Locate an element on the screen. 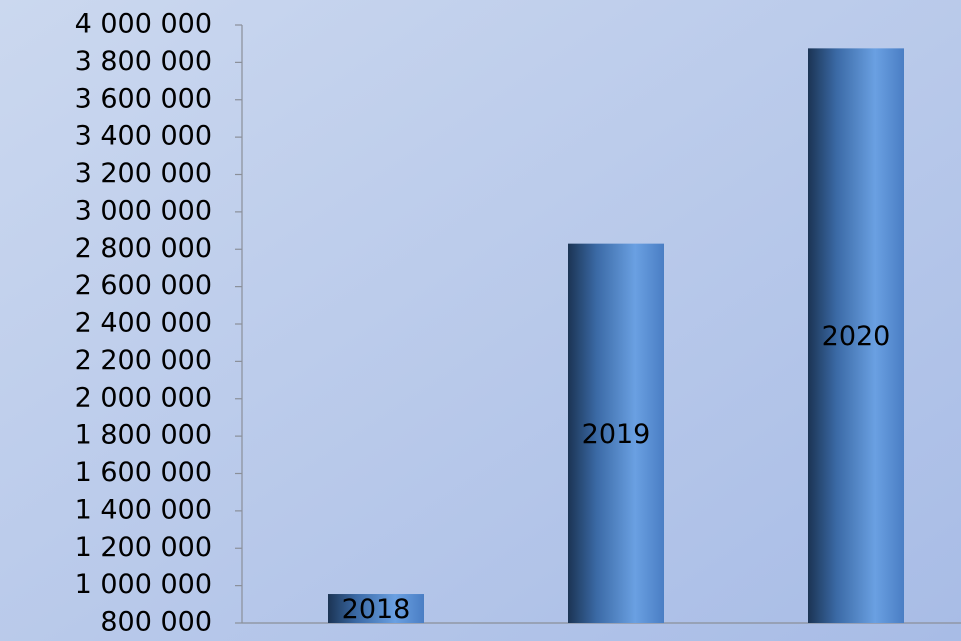 The width and height of the screenshot is (961, 641). y-tick-label: 3 800 000 is located at coordinates (143, 61).